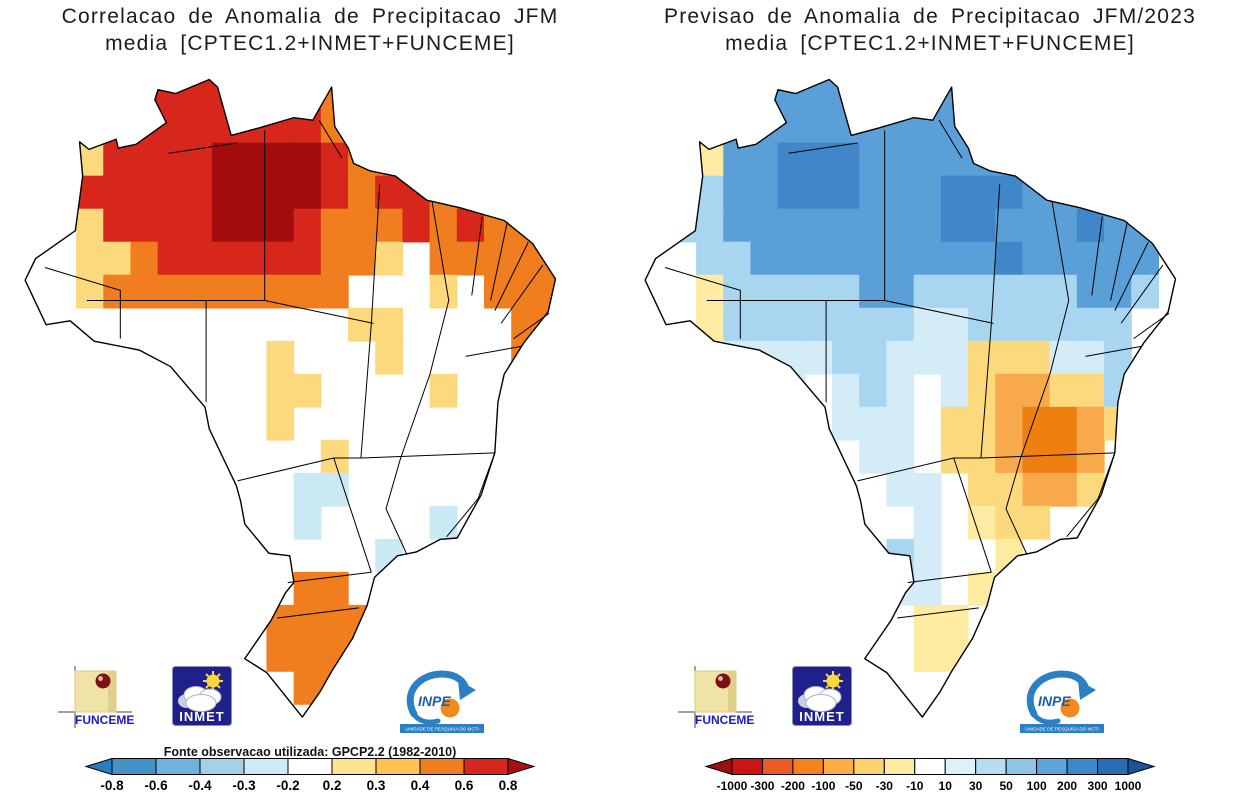  What do you see at coordinates (946, 786) in the screenshot?
I see `svg-text: 10` at bounding box center [946, 786].